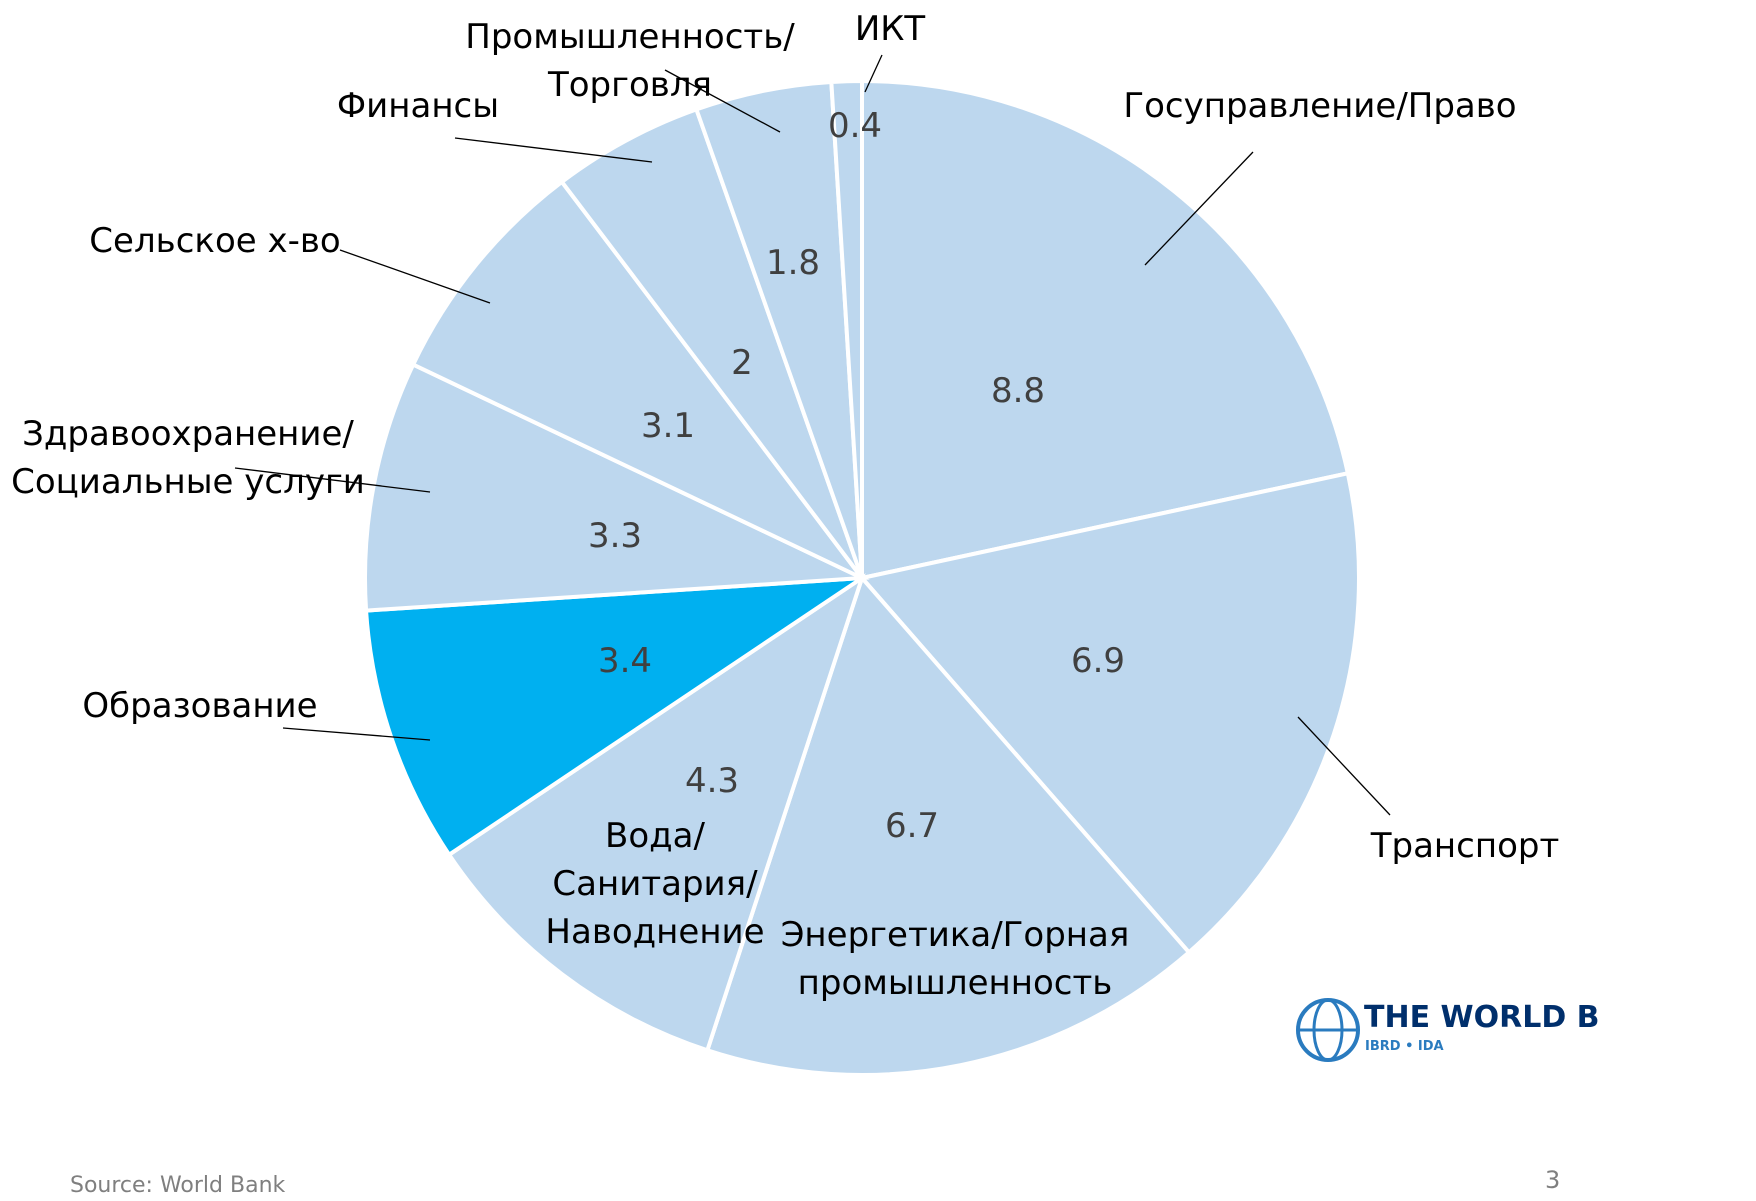 The image size is (1756, 1201). What do you see at coordinates (912, 826) in the screenshot?
I see `value-label: 6.7` at bounding box center [912, 826].